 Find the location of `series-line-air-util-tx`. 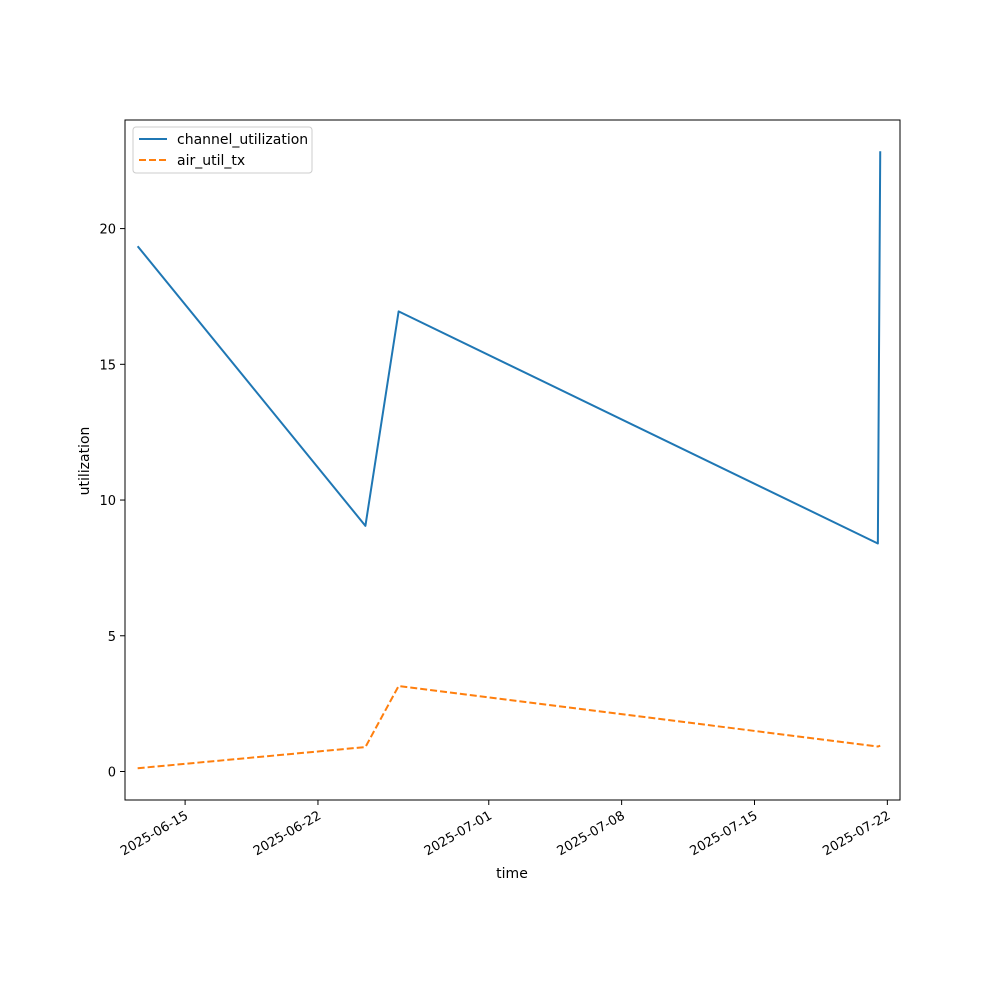

series-line-air-util-tx is located at coordinates (509, 727).